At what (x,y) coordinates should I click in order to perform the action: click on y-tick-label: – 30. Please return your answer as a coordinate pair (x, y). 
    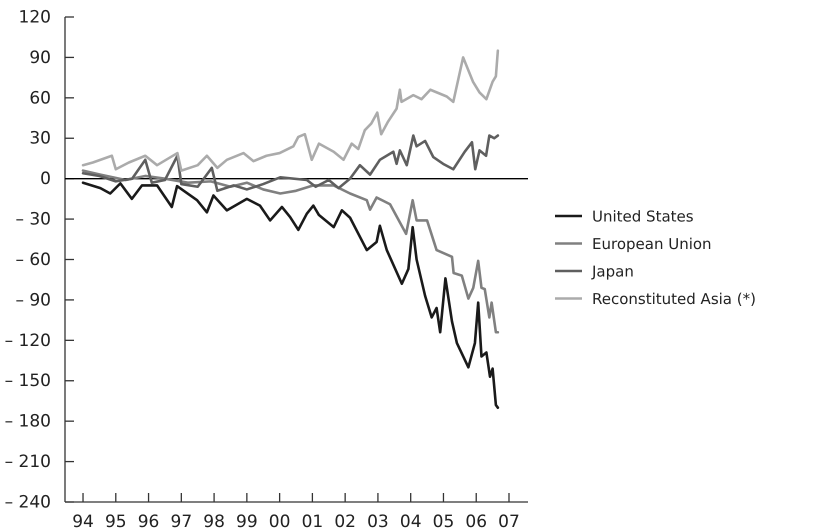
    Looking at the image, I should click on (33, 220).